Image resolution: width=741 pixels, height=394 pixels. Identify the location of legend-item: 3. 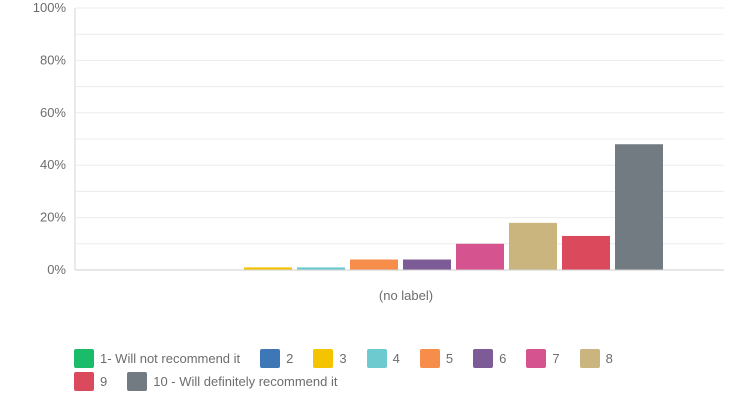
(329, 358).